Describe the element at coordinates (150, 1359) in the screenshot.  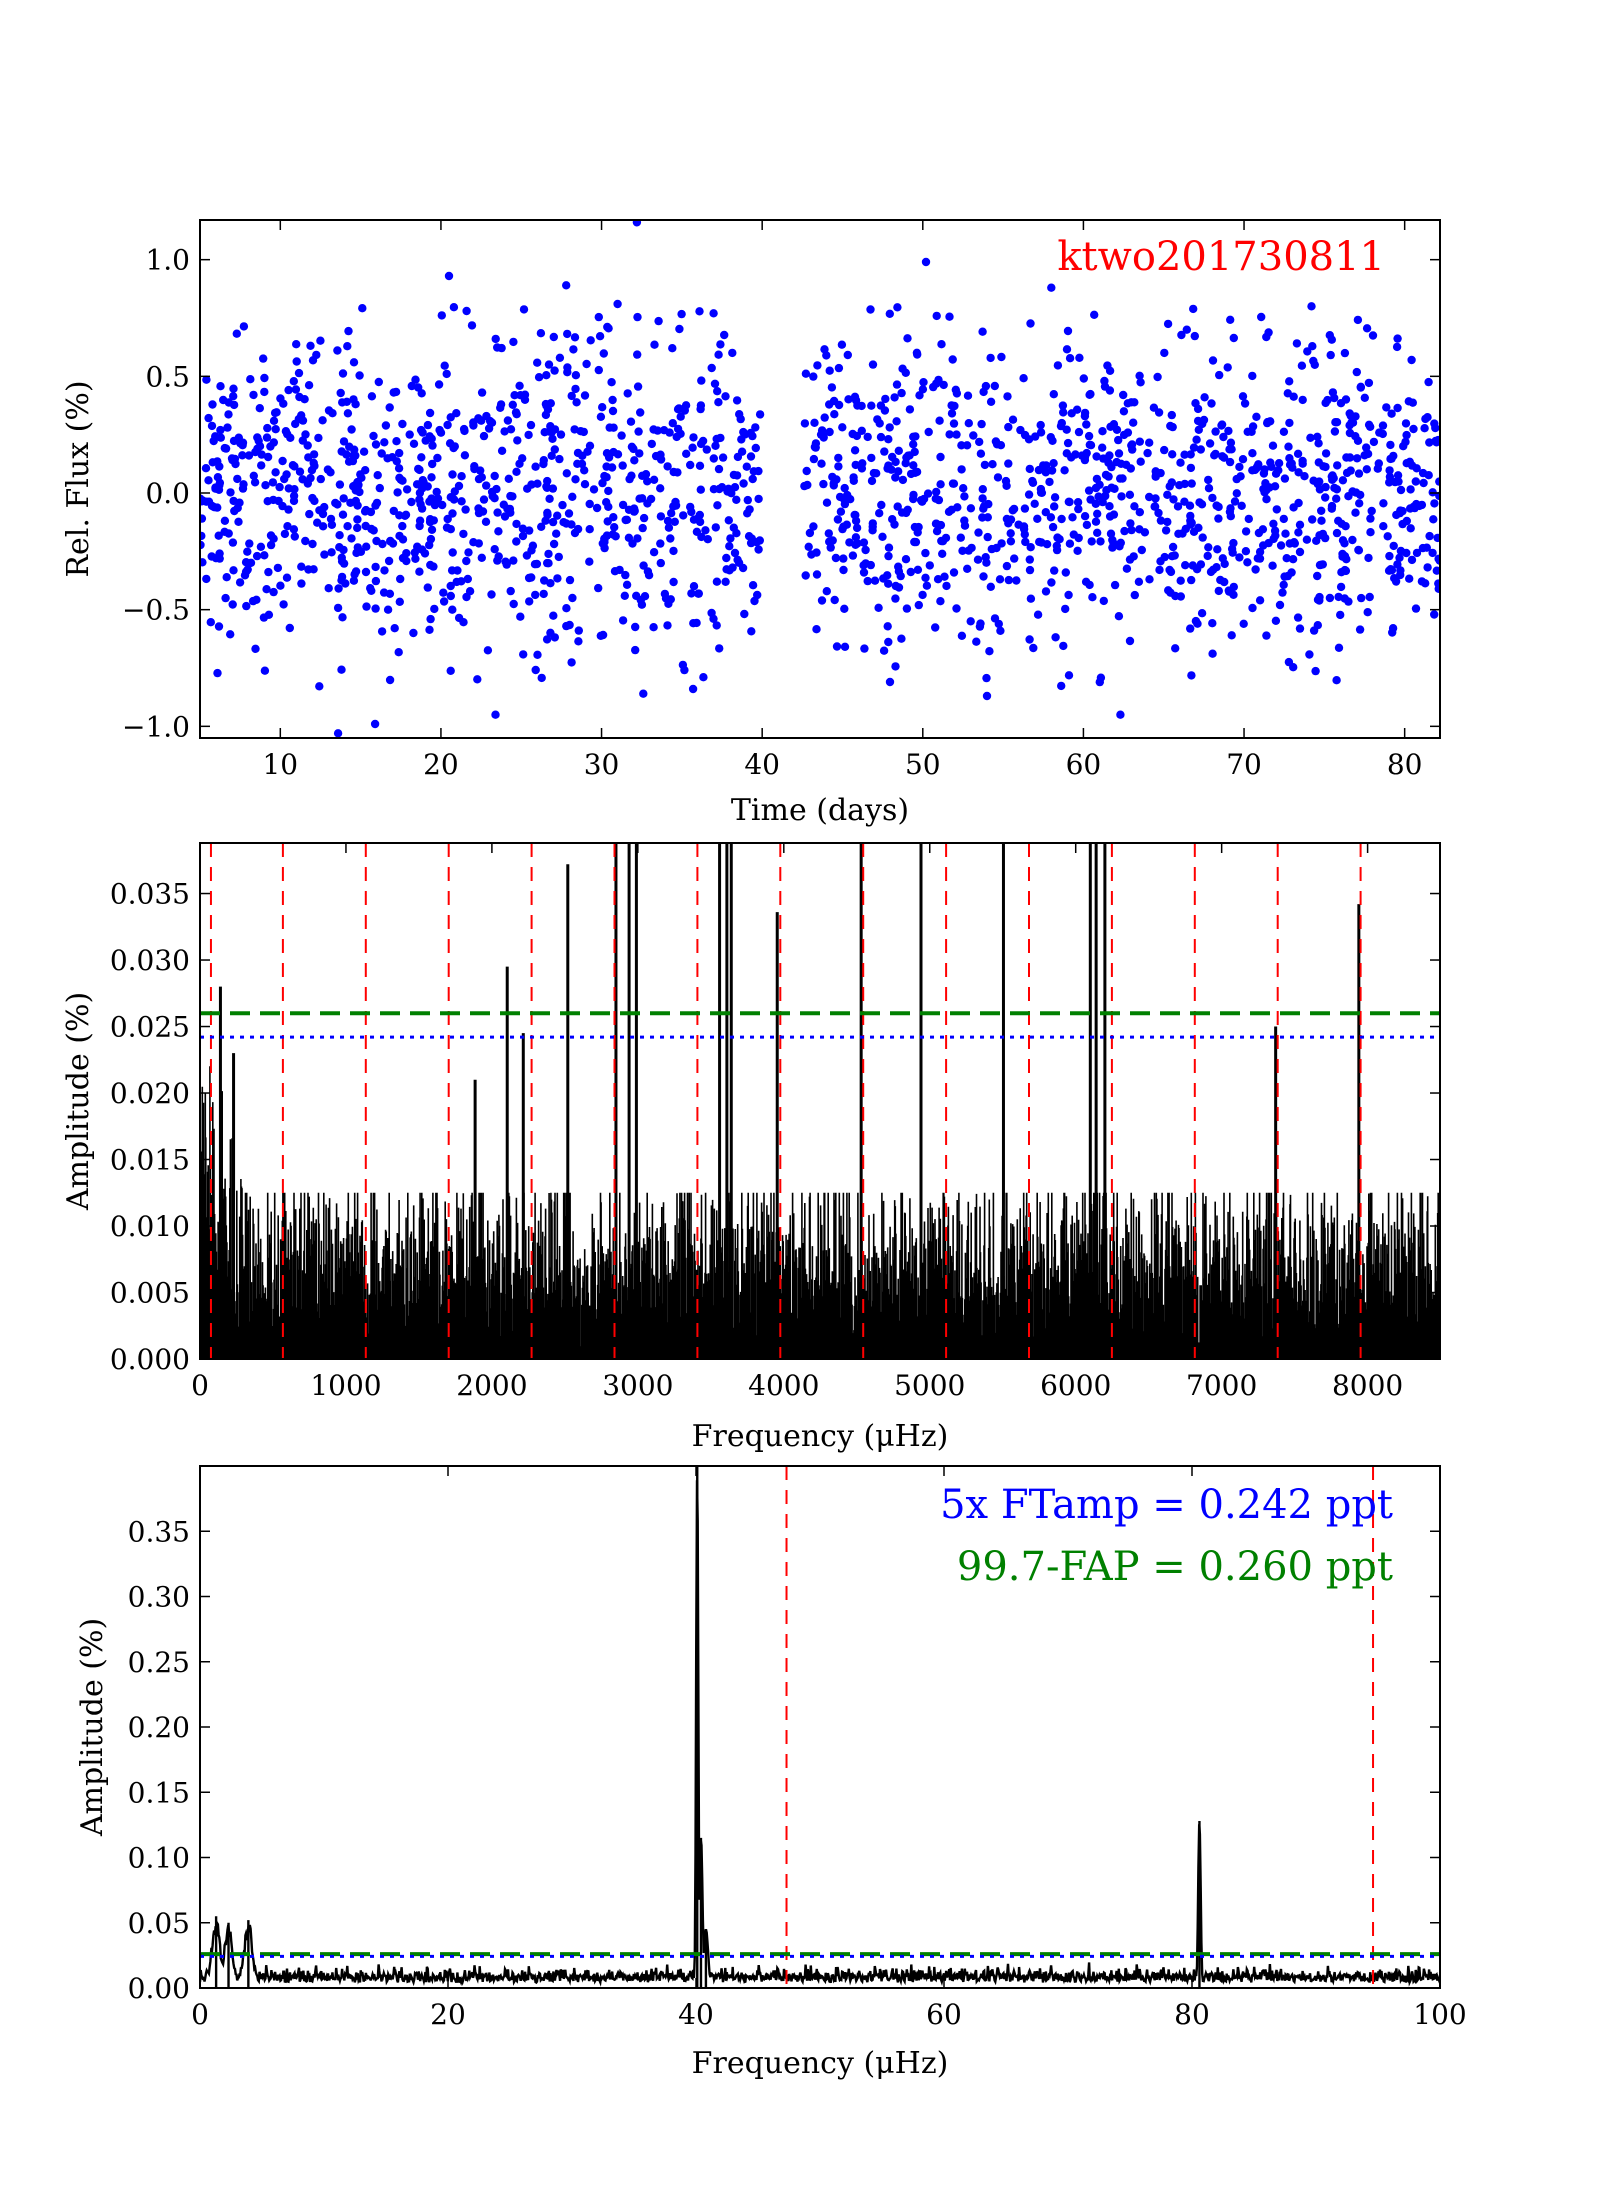
I see `y-tick-label: 0.000` at that location.